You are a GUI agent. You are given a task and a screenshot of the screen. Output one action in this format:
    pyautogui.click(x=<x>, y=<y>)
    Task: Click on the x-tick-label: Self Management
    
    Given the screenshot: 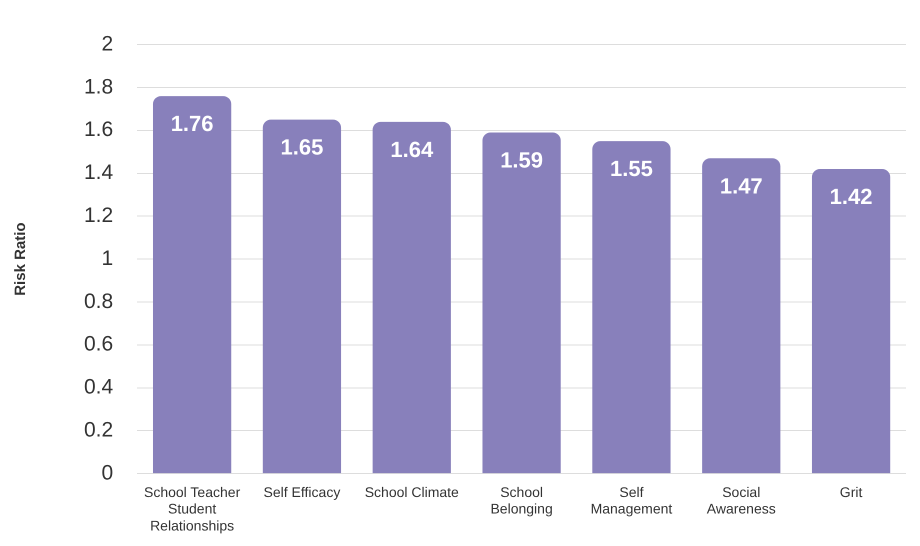 What is the action you would take?
    pyautogui.click(x=631, y=500)
    